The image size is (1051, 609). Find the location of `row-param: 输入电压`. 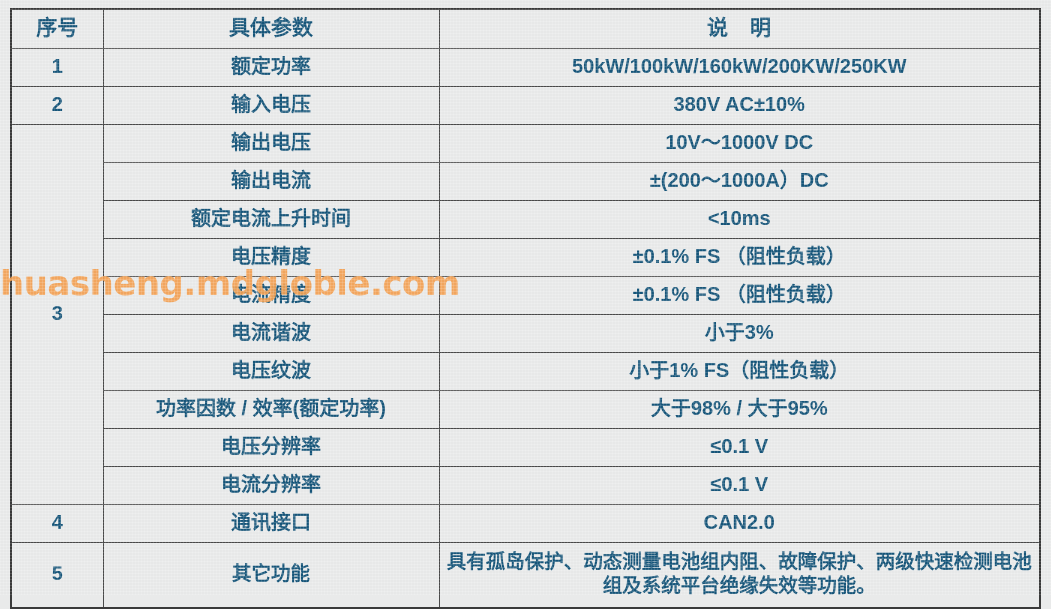

row-param: 输入电压 is located at coordinates (271, 105).